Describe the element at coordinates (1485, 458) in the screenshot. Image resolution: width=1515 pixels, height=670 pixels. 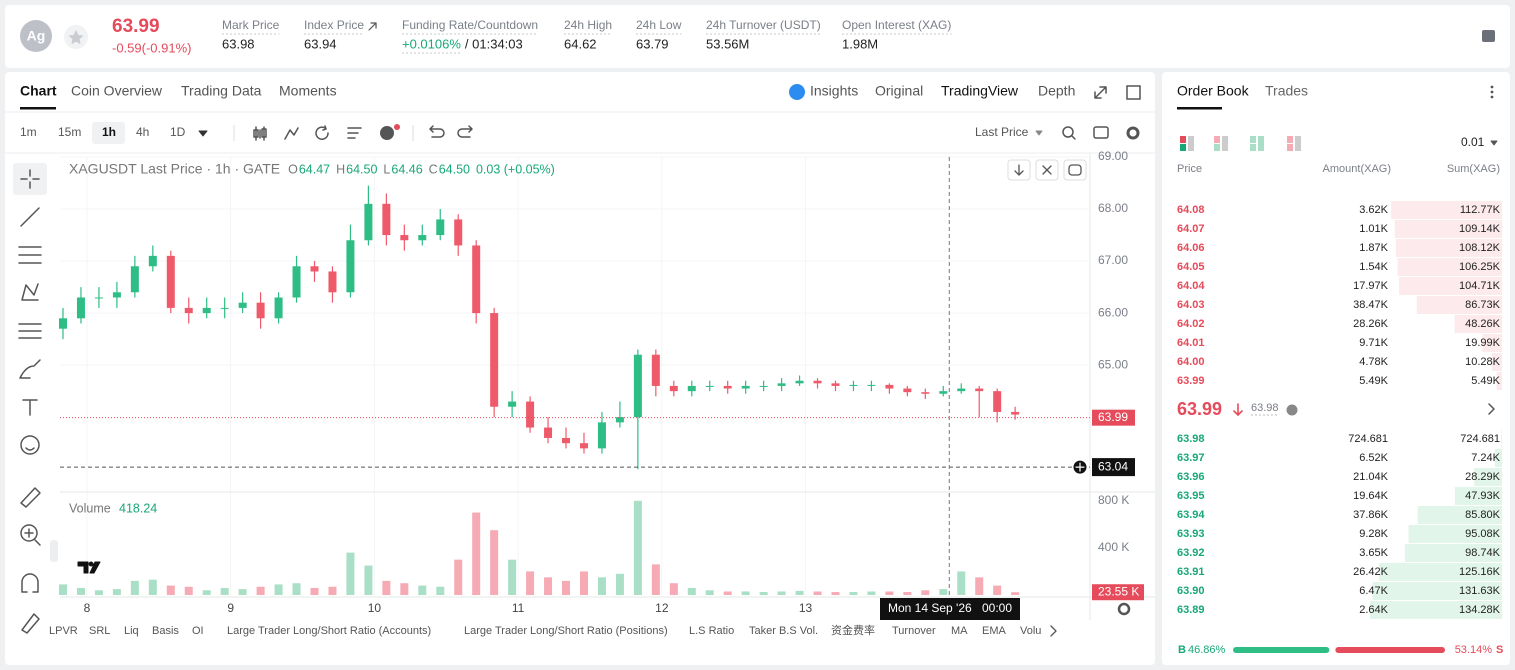
I see `order-sum: 7.24K` at that location.